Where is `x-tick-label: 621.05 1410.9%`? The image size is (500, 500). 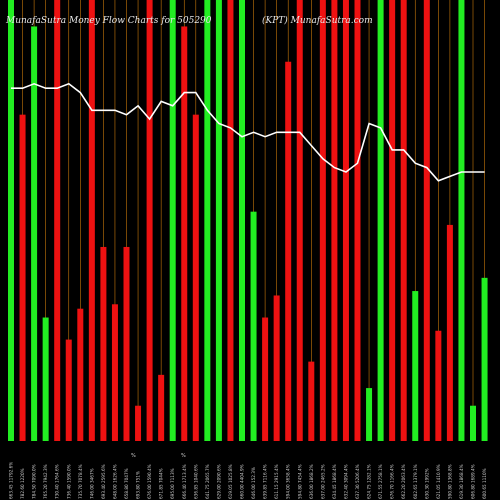 x-tick-label: 621.05 1410.9% is located at coordinates (438, 481).